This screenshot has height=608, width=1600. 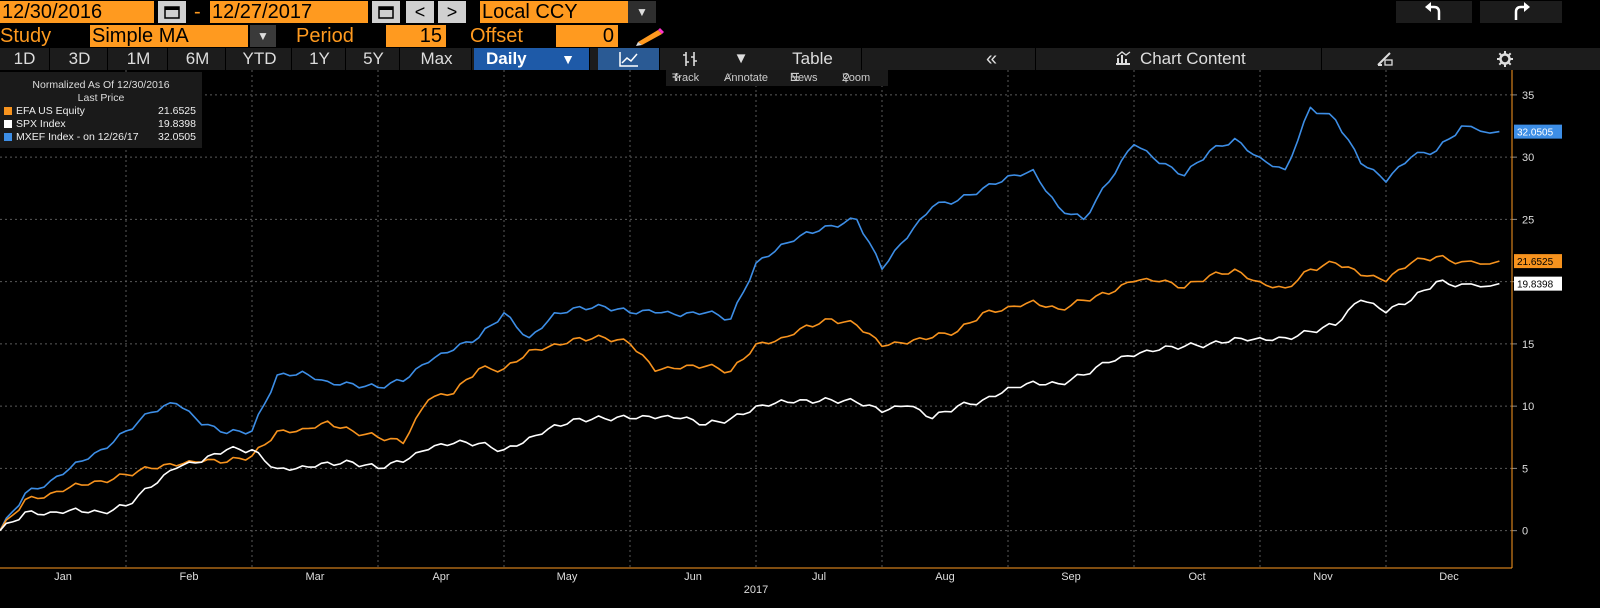 What do you see at coordinates (746, 78) in the screenshot?
I see `annotate-label: Annotate` at bounding box center [746, 78].